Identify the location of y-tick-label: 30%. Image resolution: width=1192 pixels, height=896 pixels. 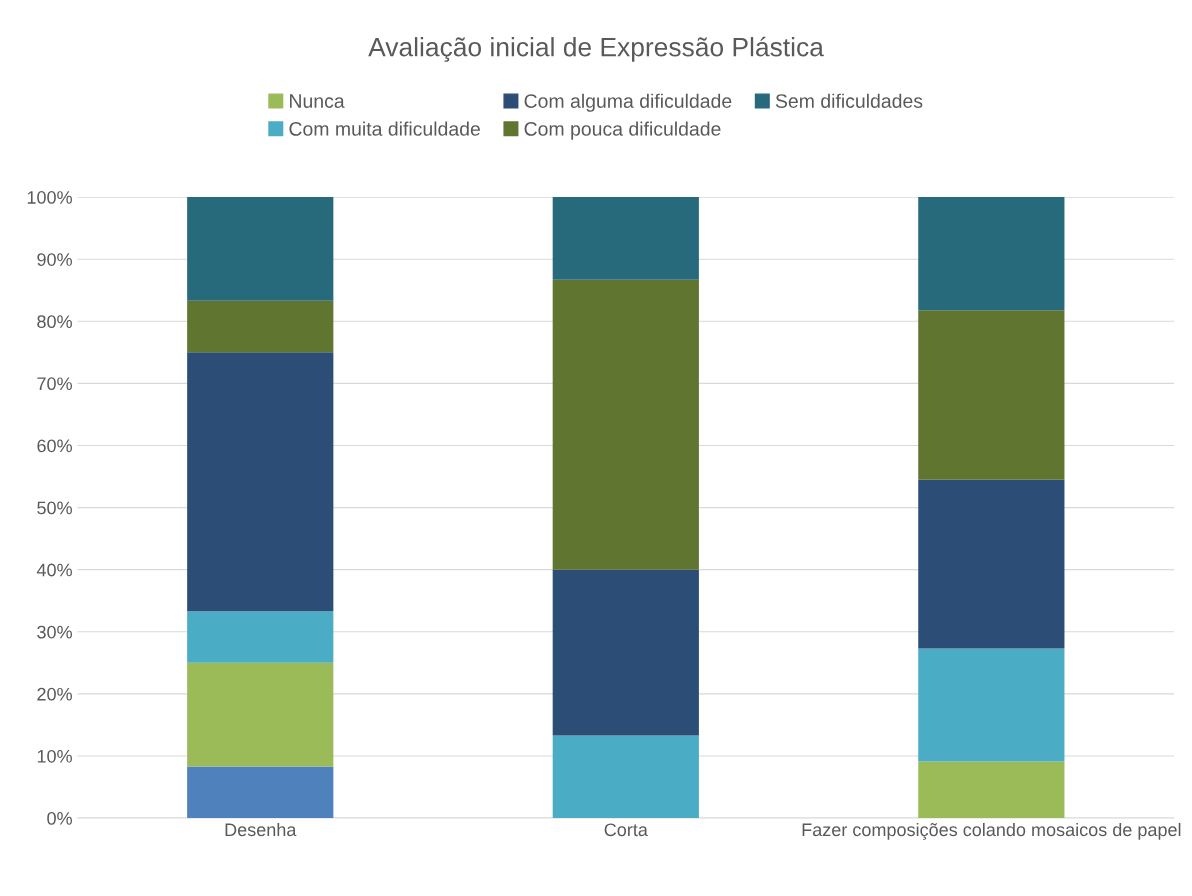
(54, 632).